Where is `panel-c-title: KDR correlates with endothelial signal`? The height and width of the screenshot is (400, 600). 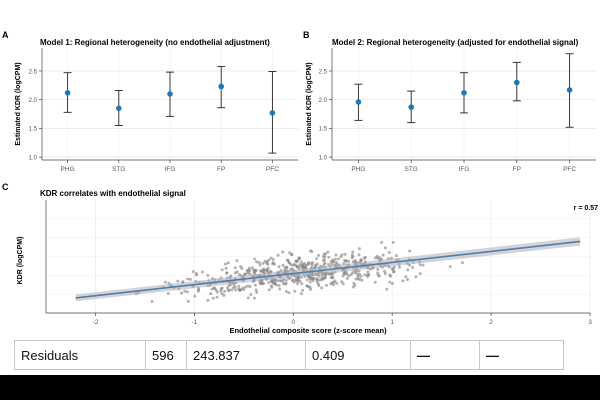 panel-c-title: KDR correlates with endothelial signal is located at coordinates (113, 193).